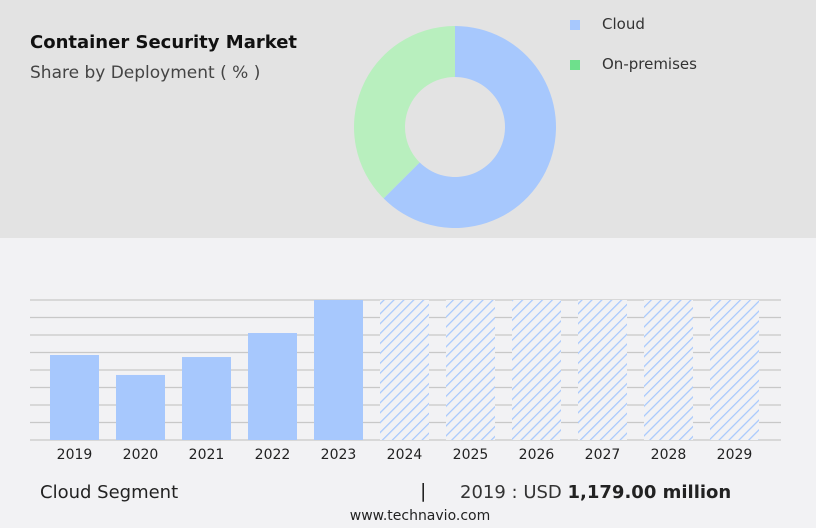  I want to click on chart-title: Container Security Market, so click(164, 42).